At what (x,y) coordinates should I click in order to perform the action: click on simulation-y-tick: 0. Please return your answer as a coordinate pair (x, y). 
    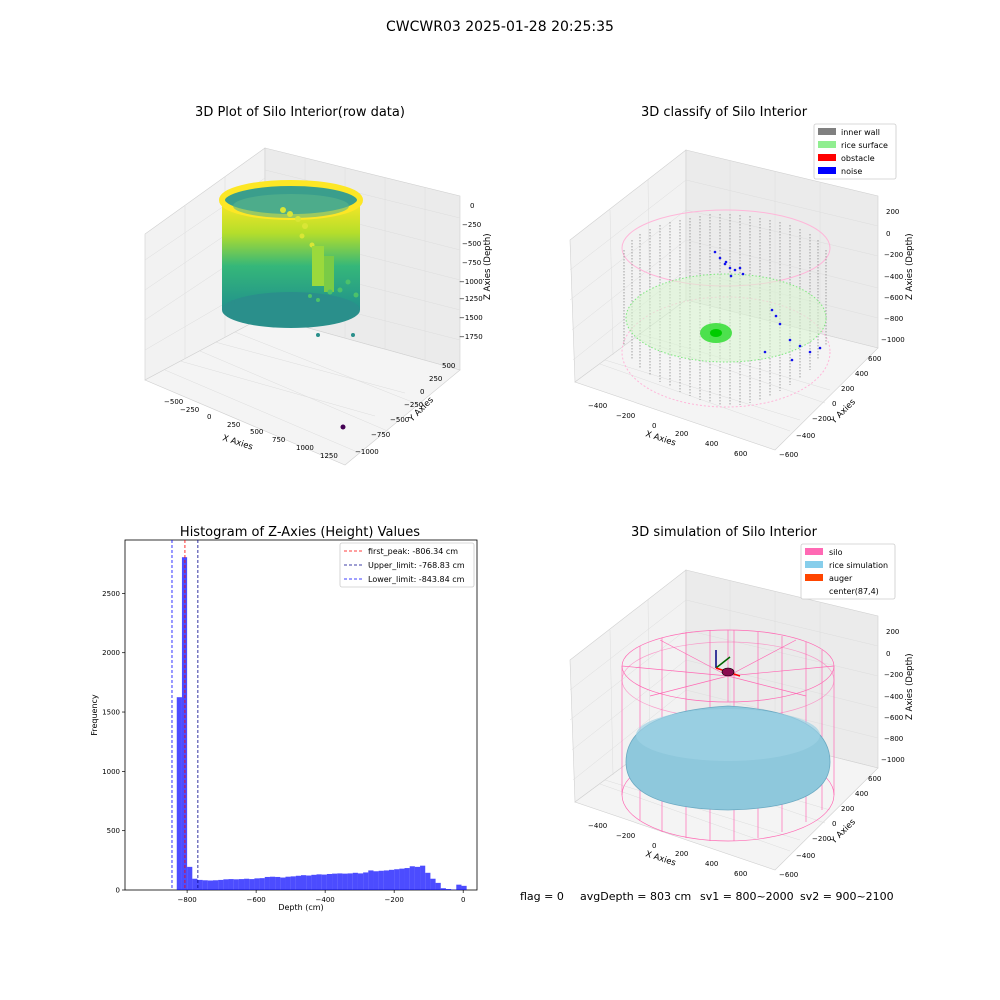
    Looking at the image, I should click on (834, 824).